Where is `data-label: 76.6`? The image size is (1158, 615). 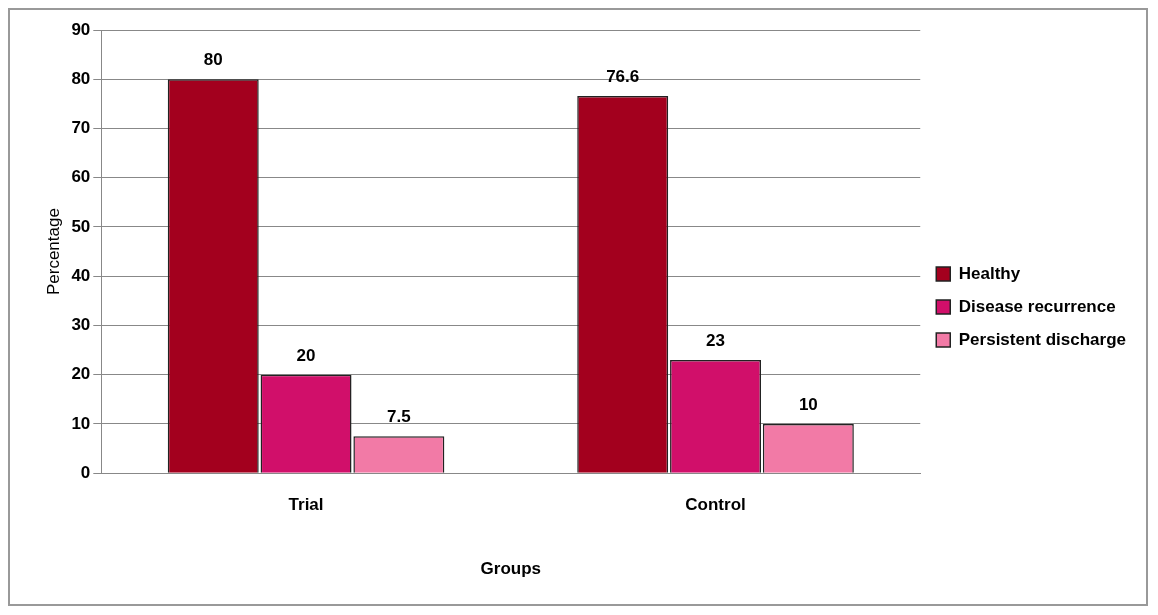 data-label: 76.6 is located at coordinates (623, 77).